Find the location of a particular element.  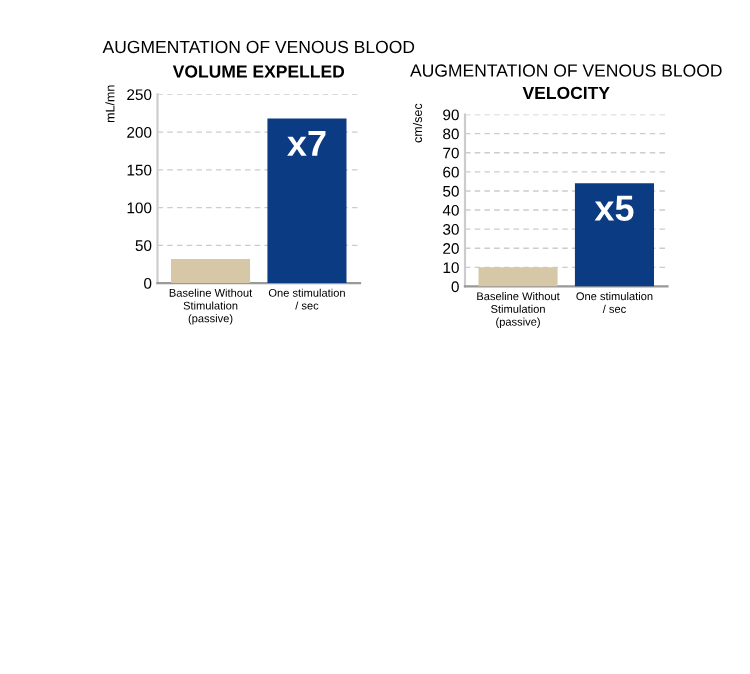

chart-subtitle: VELOCITY is located at coordinates (566, 93).